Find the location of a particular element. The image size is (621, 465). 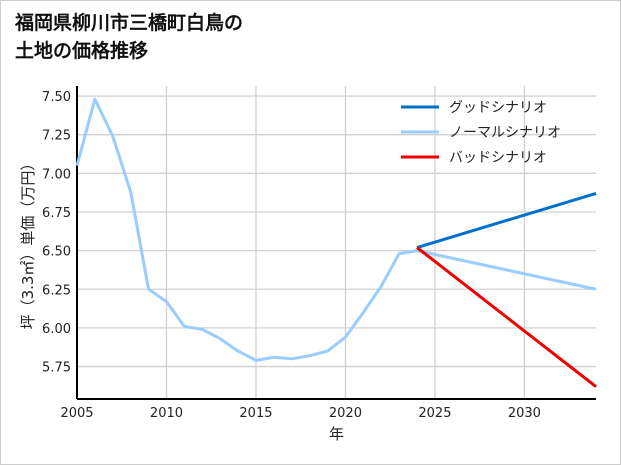

x-tick-label: 2030 is located at coordinates (524, 413).